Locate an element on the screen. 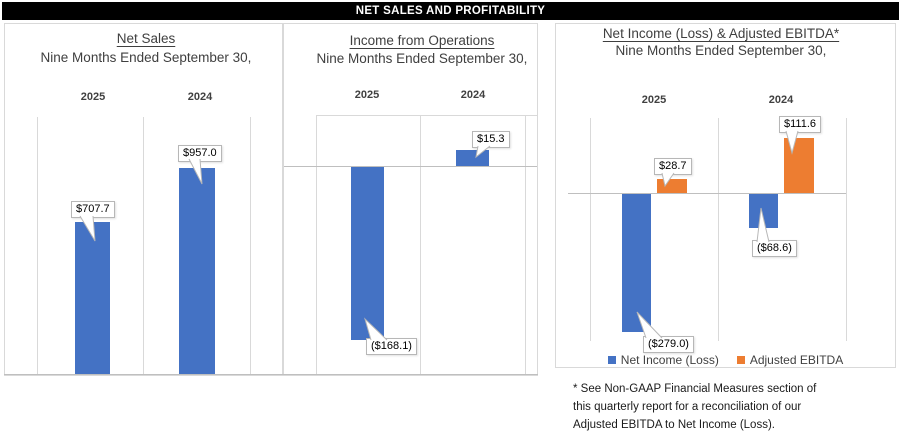 The height and width of the screenshot is (442, 901). bar-income-ops-2025 is located at coordinates (367, 253).